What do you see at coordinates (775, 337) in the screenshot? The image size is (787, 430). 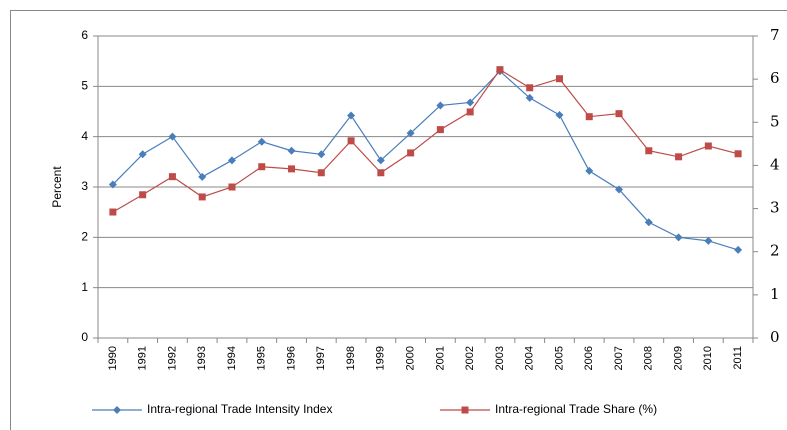 I see `y2-tick-label: 0` at bounding box center [775, 337].